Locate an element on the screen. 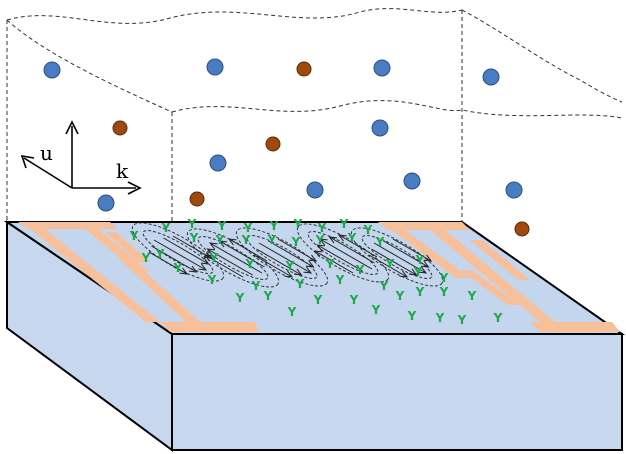  volume-right-top-edge is located at coordinates (542, 56).